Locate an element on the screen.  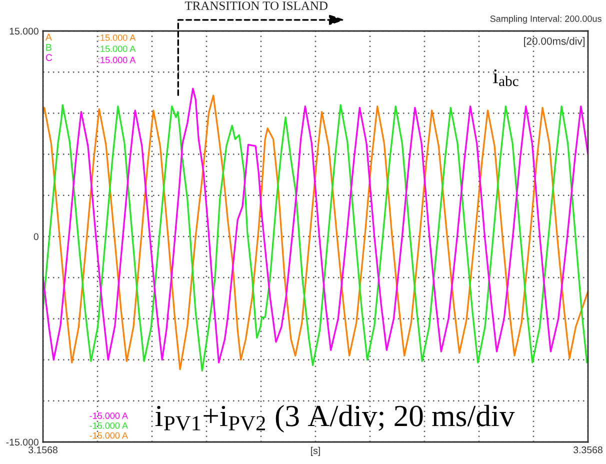
text: C is located at coordinates (49, 58).